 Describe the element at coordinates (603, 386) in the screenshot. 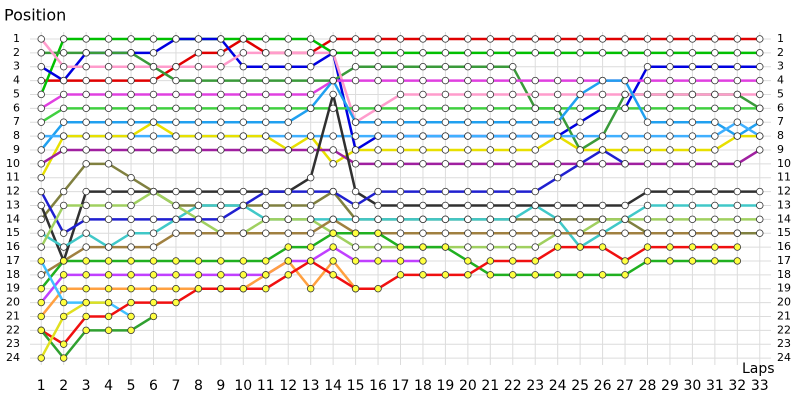

I see `x-tick-label: 26` at that location.